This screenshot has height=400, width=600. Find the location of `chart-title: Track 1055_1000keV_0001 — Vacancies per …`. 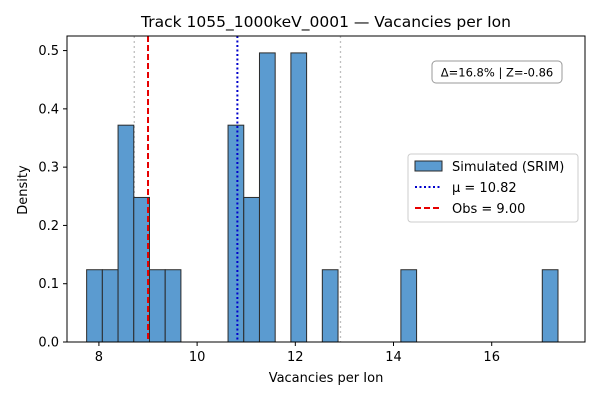

chart-title: Track 1055_1000keV_0001 — Vacancies per … is located at coordinates (325, 22).